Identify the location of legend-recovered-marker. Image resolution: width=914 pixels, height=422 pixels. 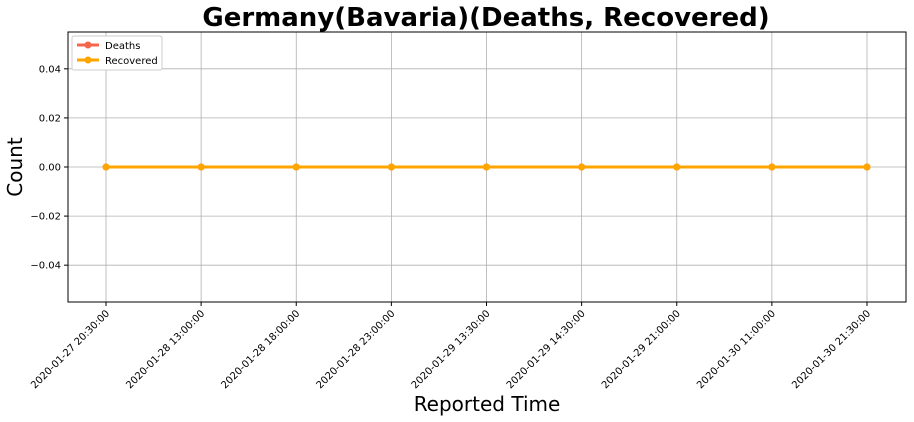
(88, 60).